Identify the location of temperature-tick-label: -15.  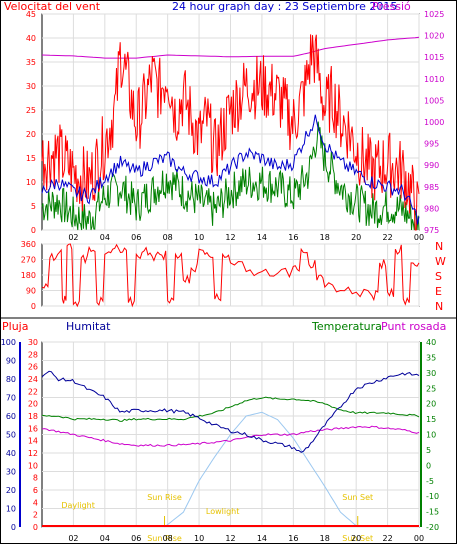
(432, 512).